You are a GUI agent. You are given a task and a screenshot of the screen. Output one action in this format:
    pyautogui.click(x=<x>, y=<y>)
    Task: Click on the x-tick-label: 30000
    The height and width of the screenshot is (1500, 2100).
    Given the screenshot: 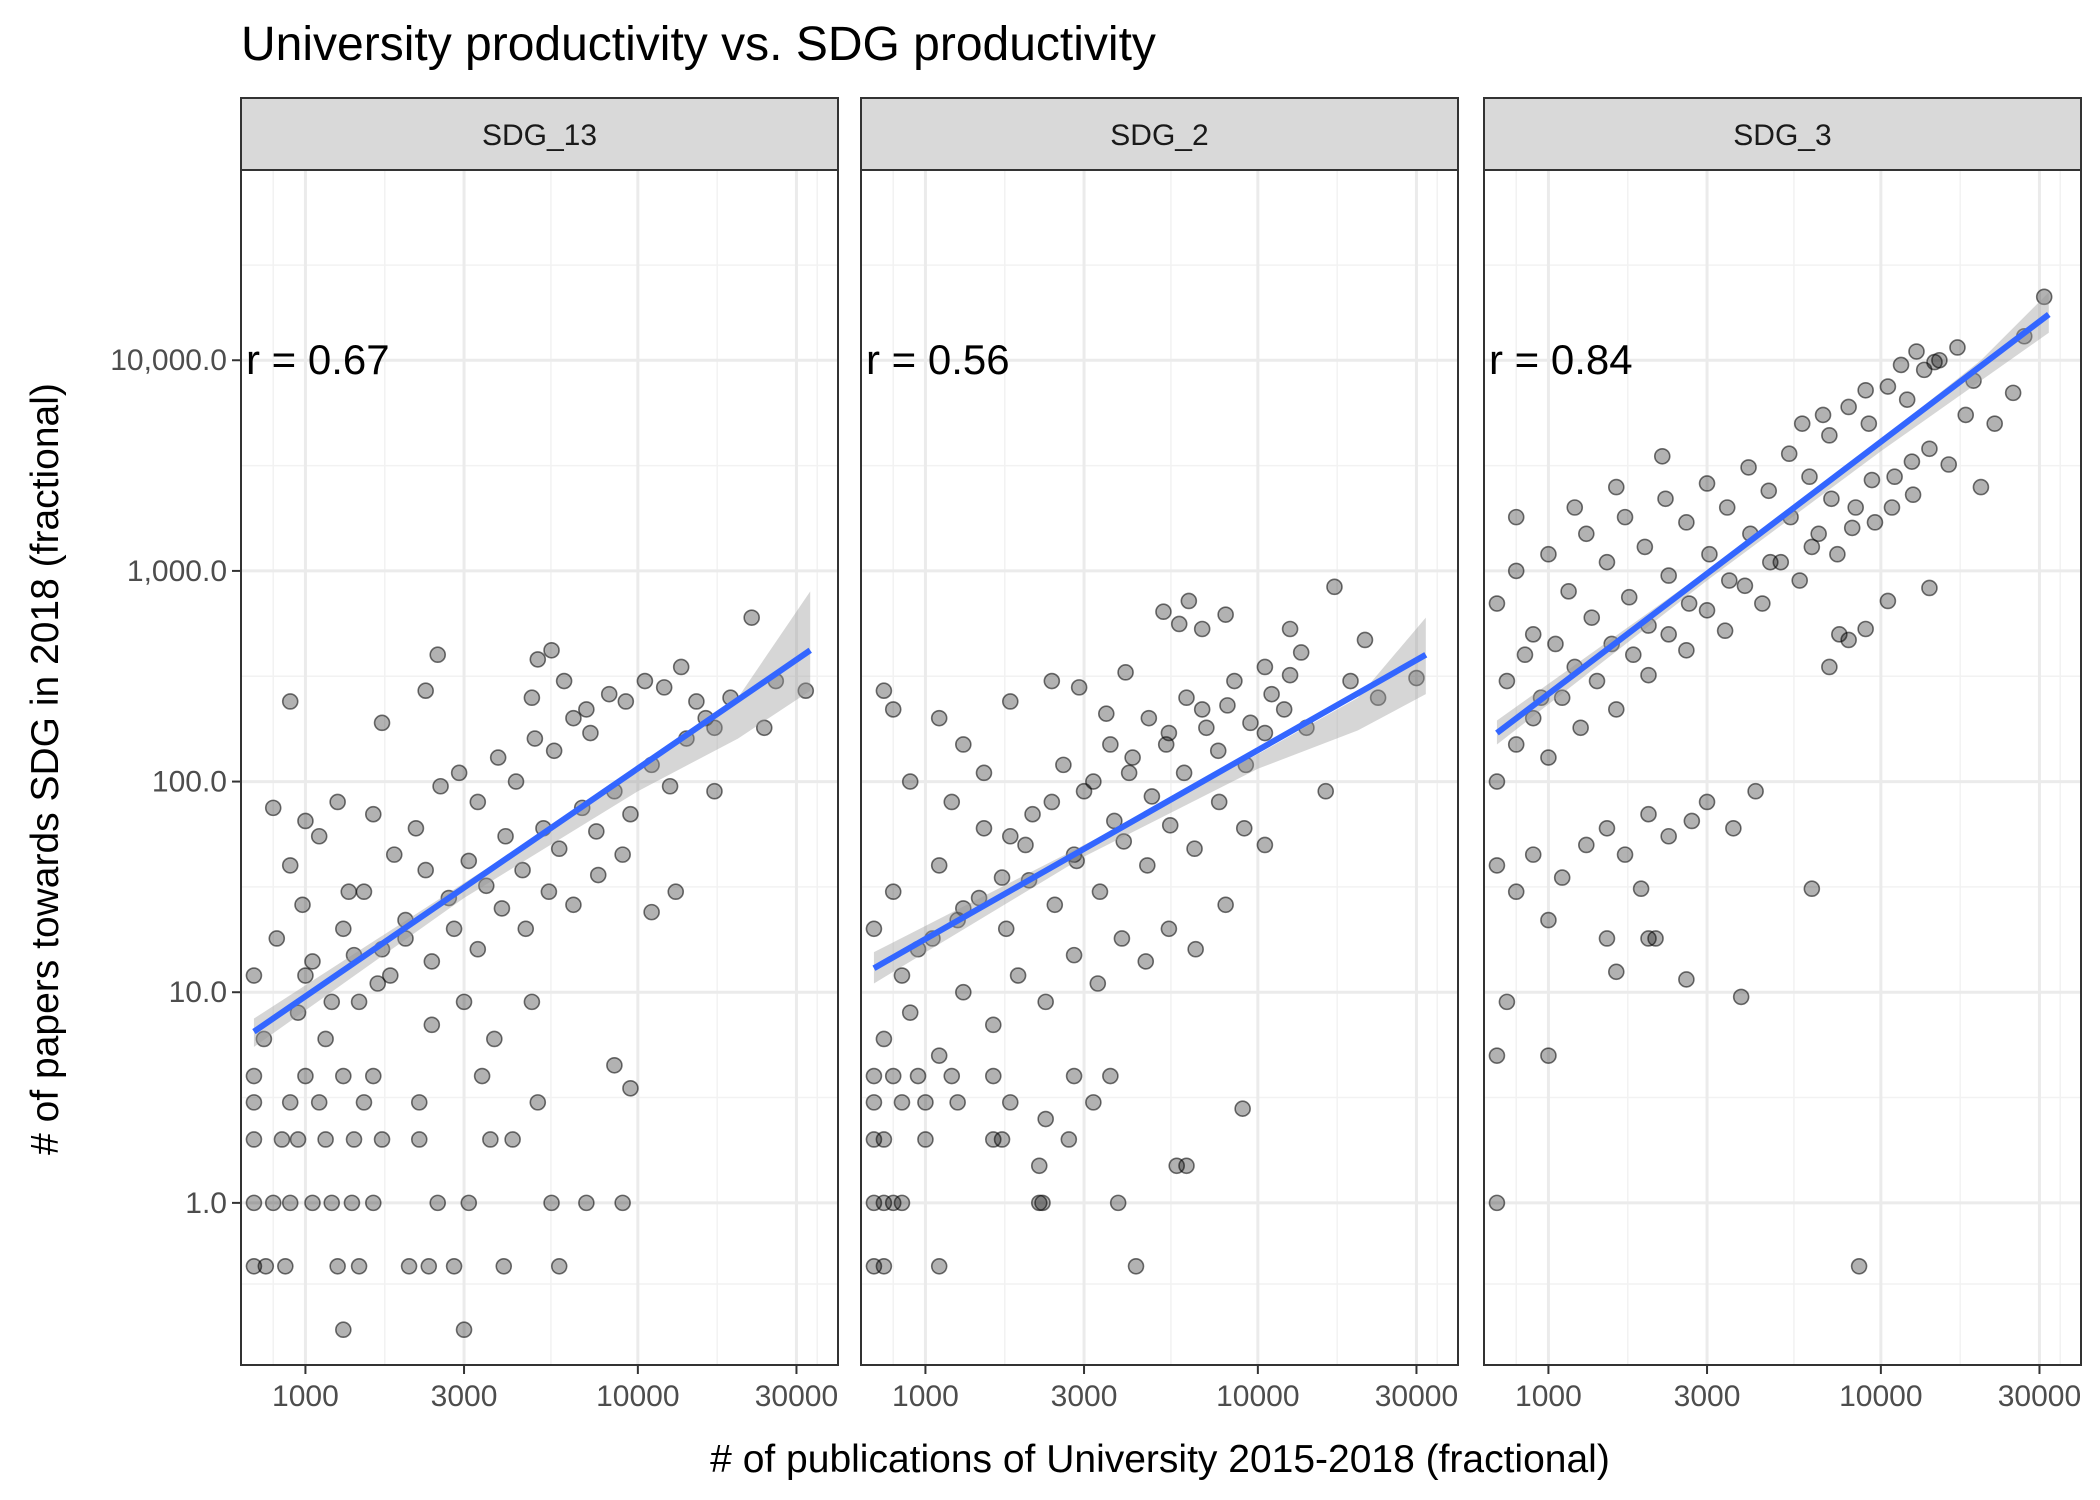 What is the action you would take?
    pyautogui.click(x=796, y=1396)
    